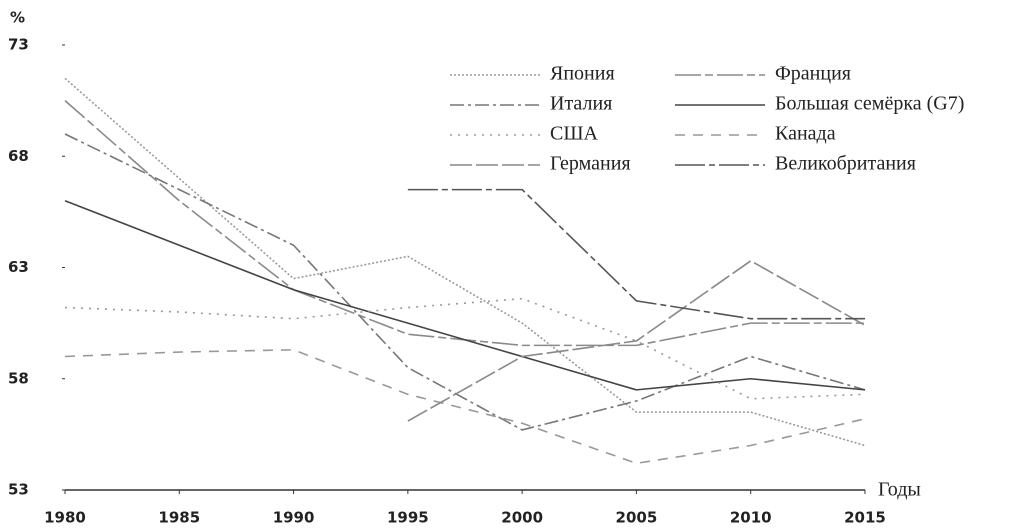 The height and width of the screenshot is (529, 1036). Describe the element at coordinates (899, 490) in the screenshot. I see `x-axis-label: Годы` at that location.